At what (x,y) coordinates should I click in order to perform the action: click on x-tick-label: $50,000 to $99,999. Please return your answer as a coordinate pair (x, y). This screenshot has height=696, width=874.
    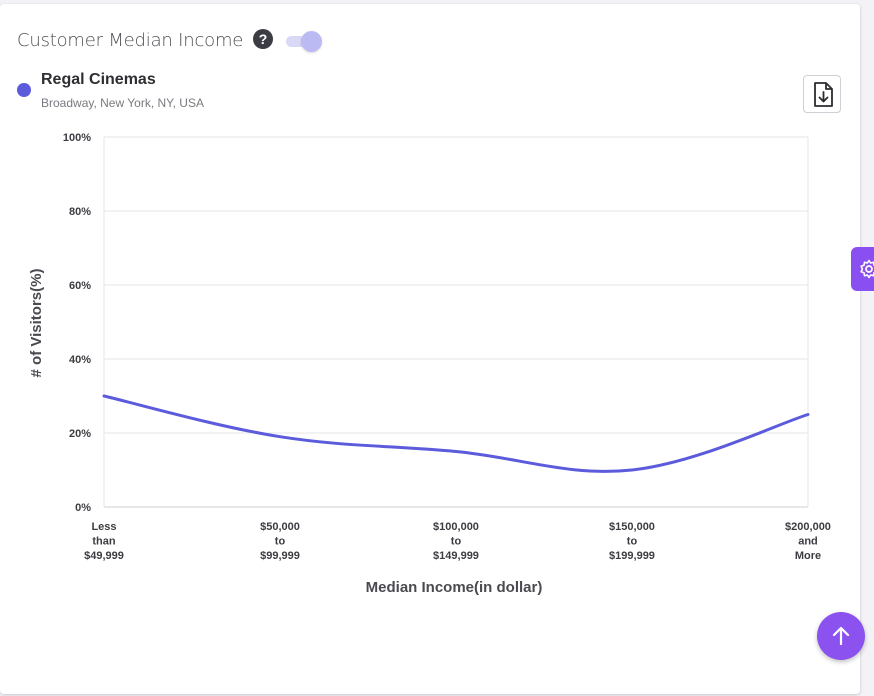
    Looking at the image, I should click on (280, 541).